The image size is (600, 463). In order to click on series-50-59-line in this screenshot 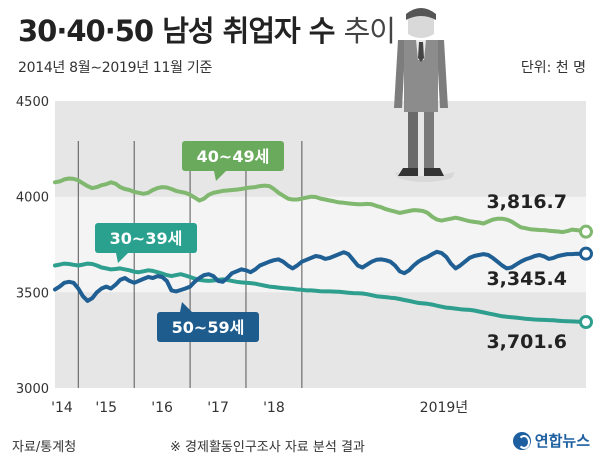, I will do `click(320, 276)`.